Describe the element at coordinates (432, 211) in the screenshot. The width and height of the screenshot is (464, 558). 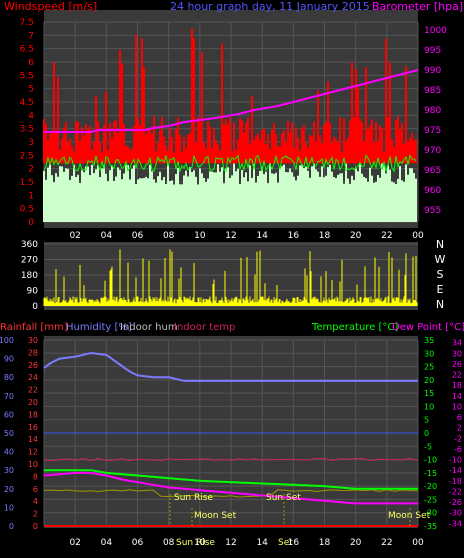
I see `barometer-tick: 955` at that location.